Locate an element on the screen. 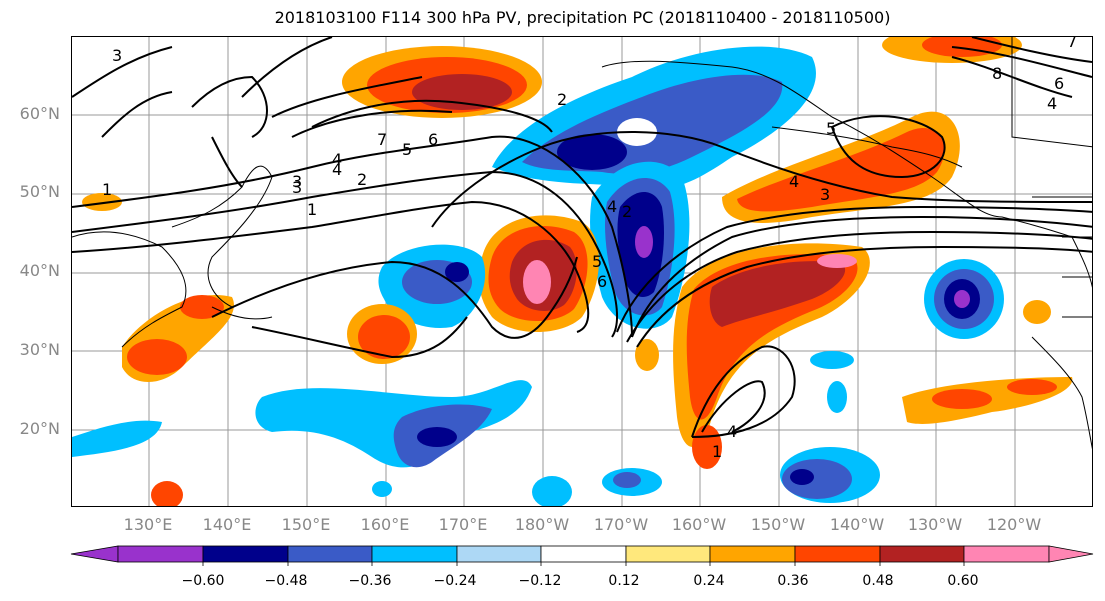 The image size is (1105, 601). colorbar-tick: −0.60 is located at coordinates (203, 581).